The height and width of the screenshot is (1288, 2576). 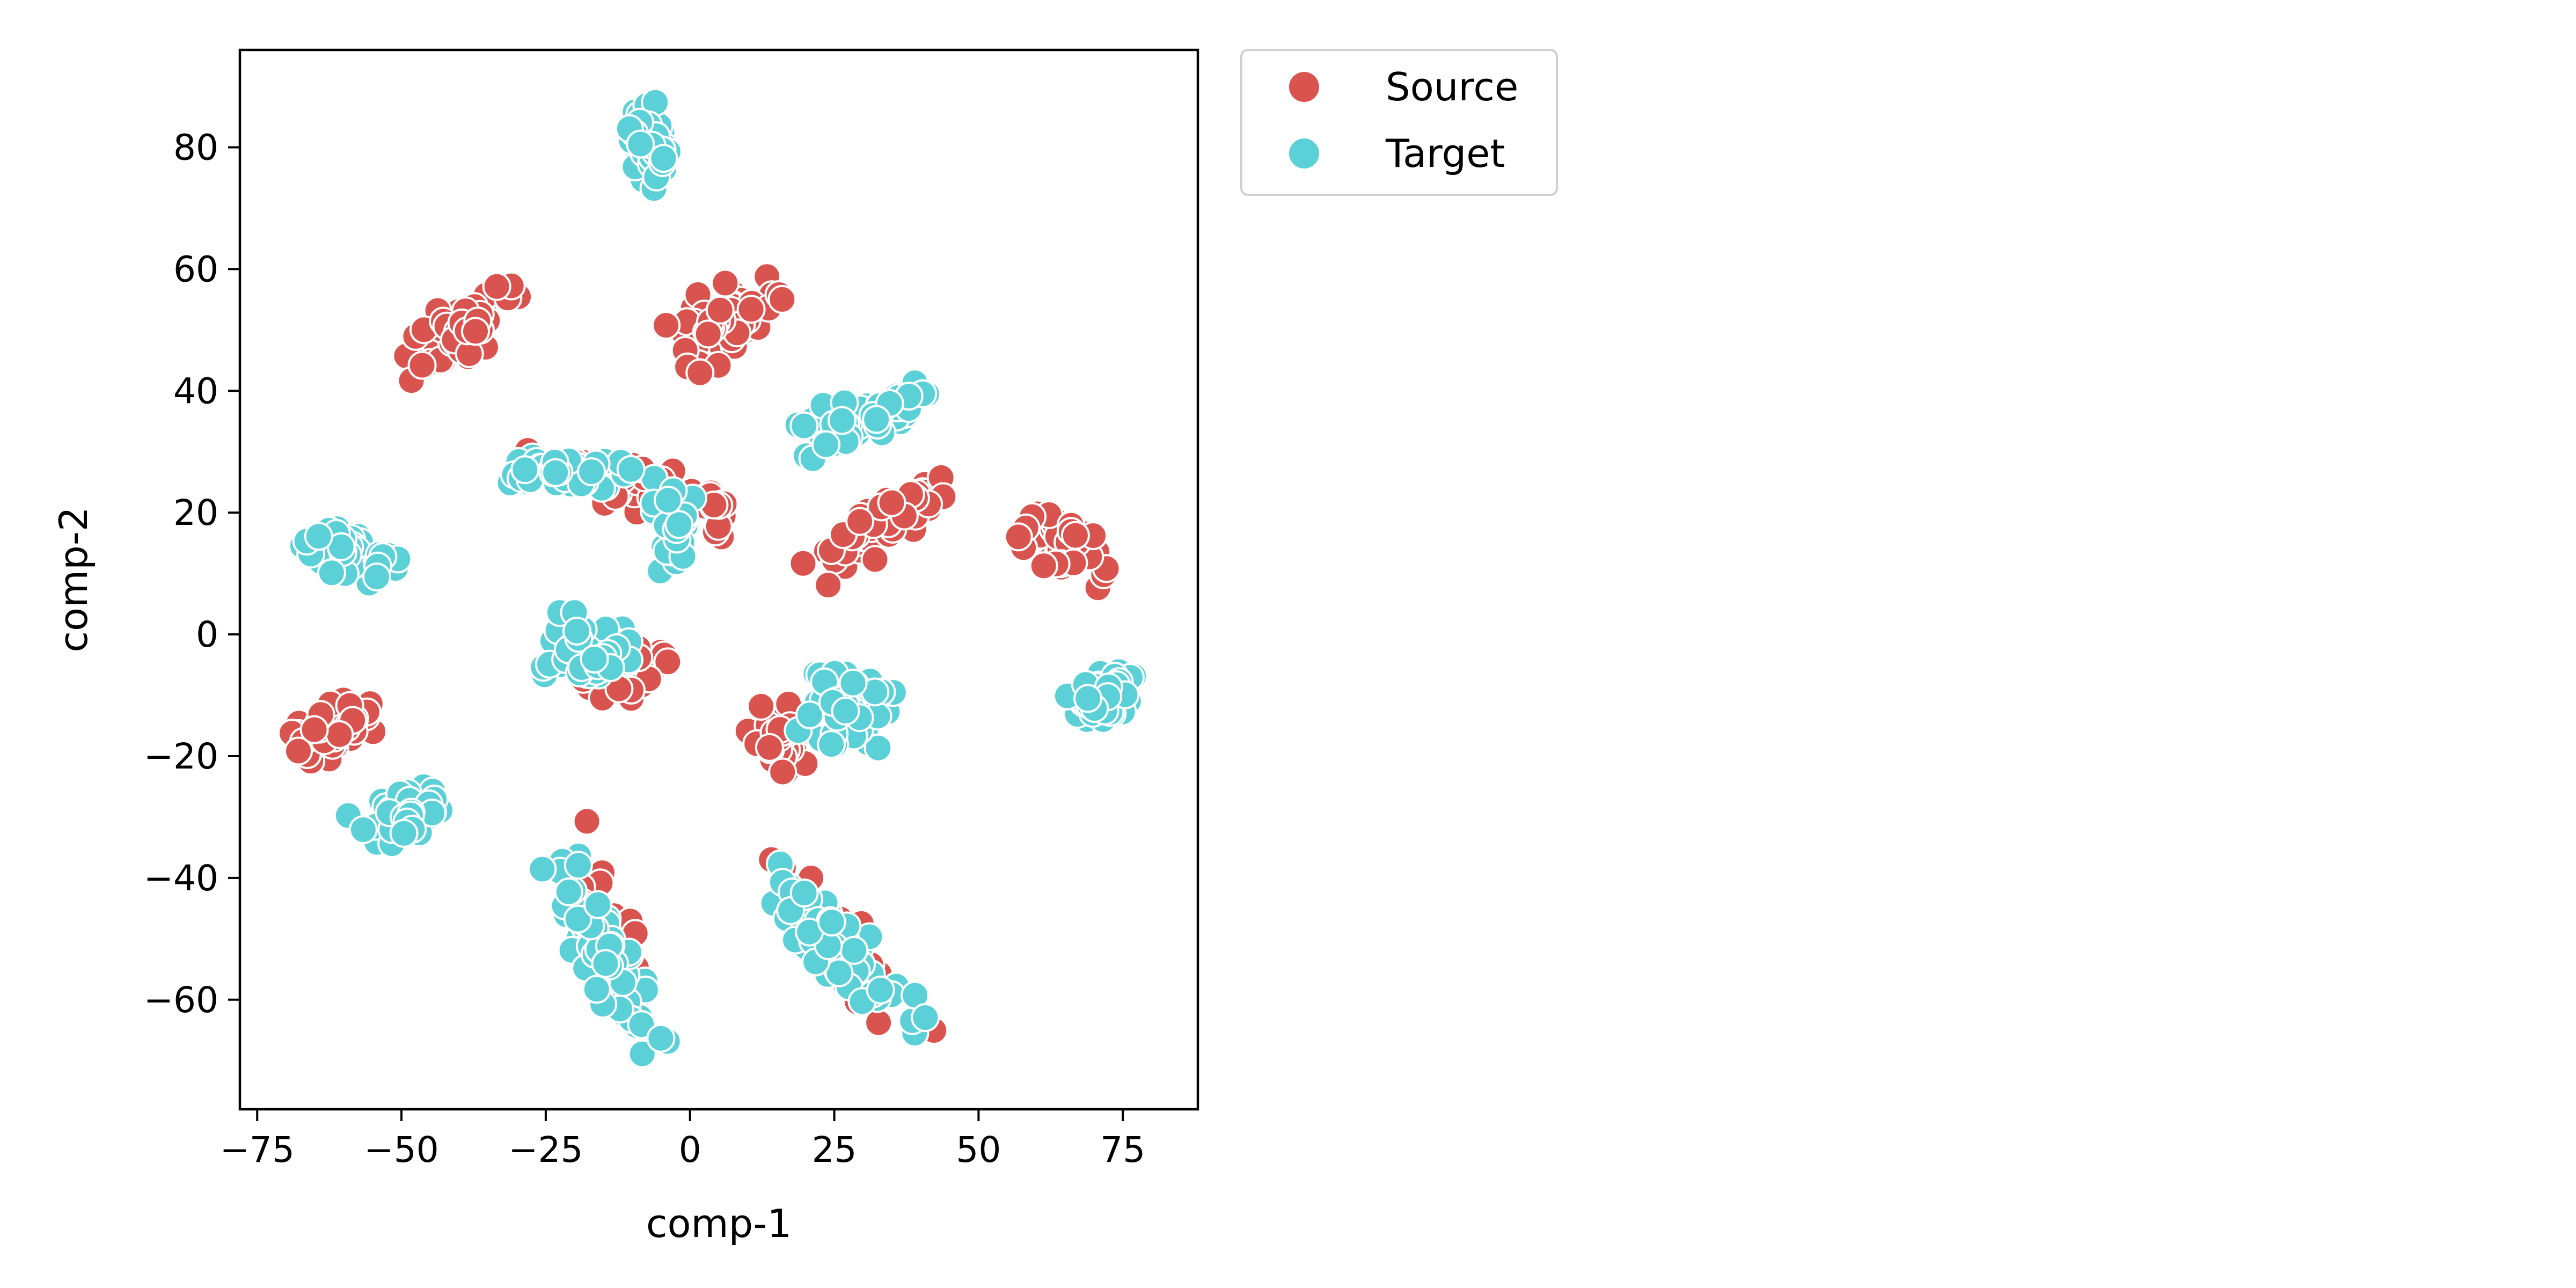 What do you see at coordinates (257, 1149) in the screenshot?
I see `x-tick-label: −75` at bounding box center [257, 1149].